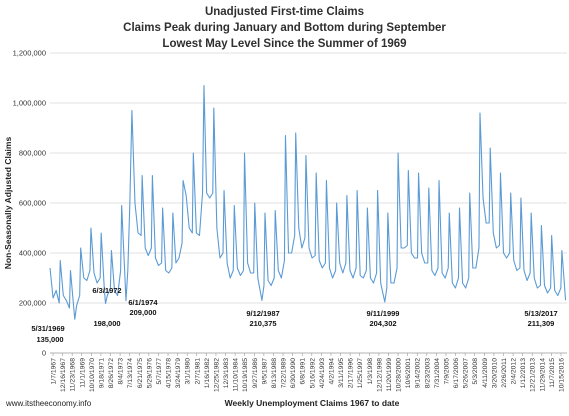 The width and height of the screenshot is (569, 416). Describe the element at coordinates (552, 373) in the screenshot. I see `x-tick-label: 11/7/2015` at that location.